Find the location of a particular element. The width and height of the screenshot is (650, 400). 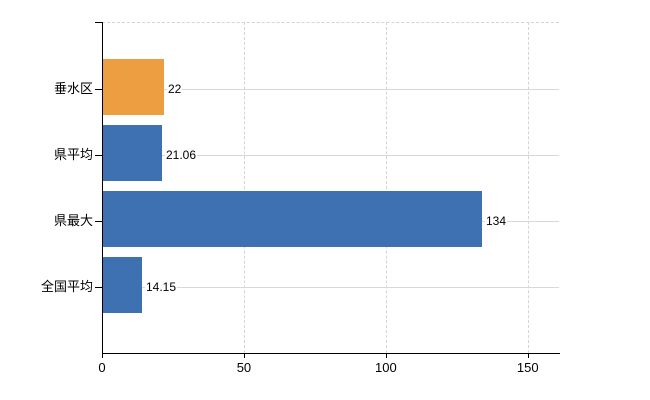

bar-value-label: 21.06 is located at coordinates (181, 155).